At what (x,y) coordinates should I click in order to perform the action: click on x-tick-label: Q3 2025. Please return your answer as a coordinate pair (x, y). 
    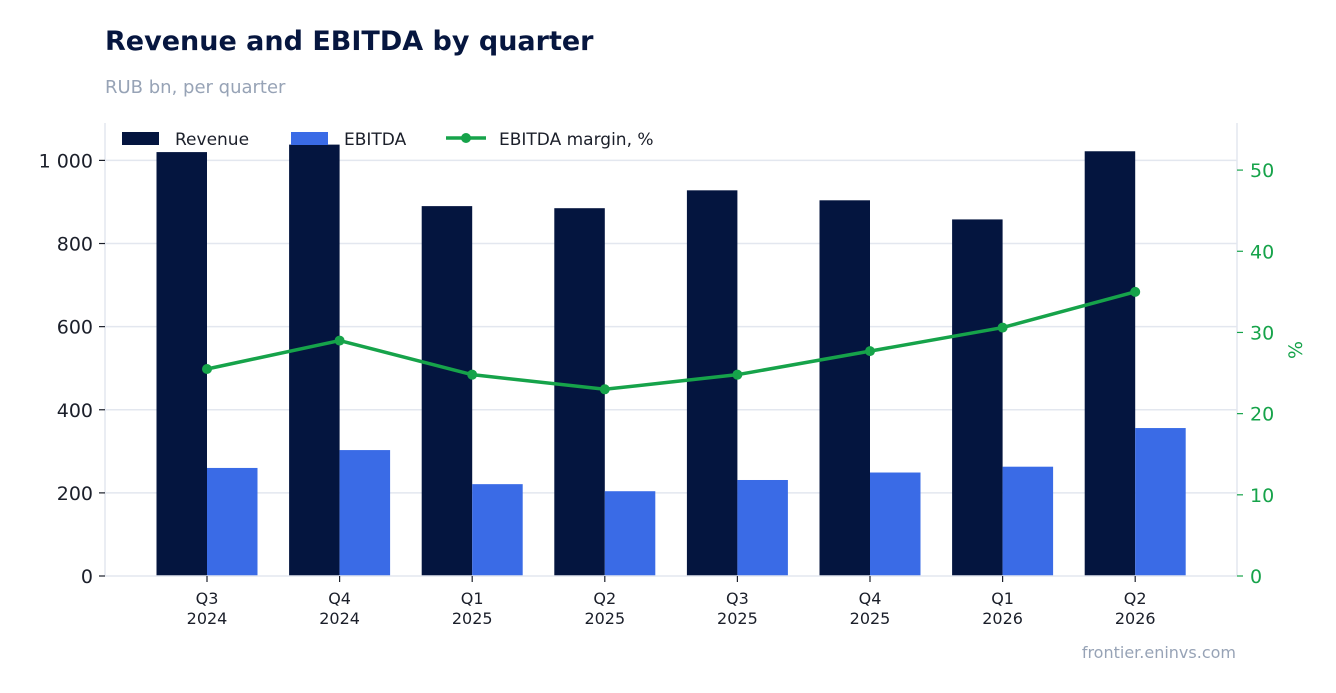
    Looking at the image, I should click on (737, 608).